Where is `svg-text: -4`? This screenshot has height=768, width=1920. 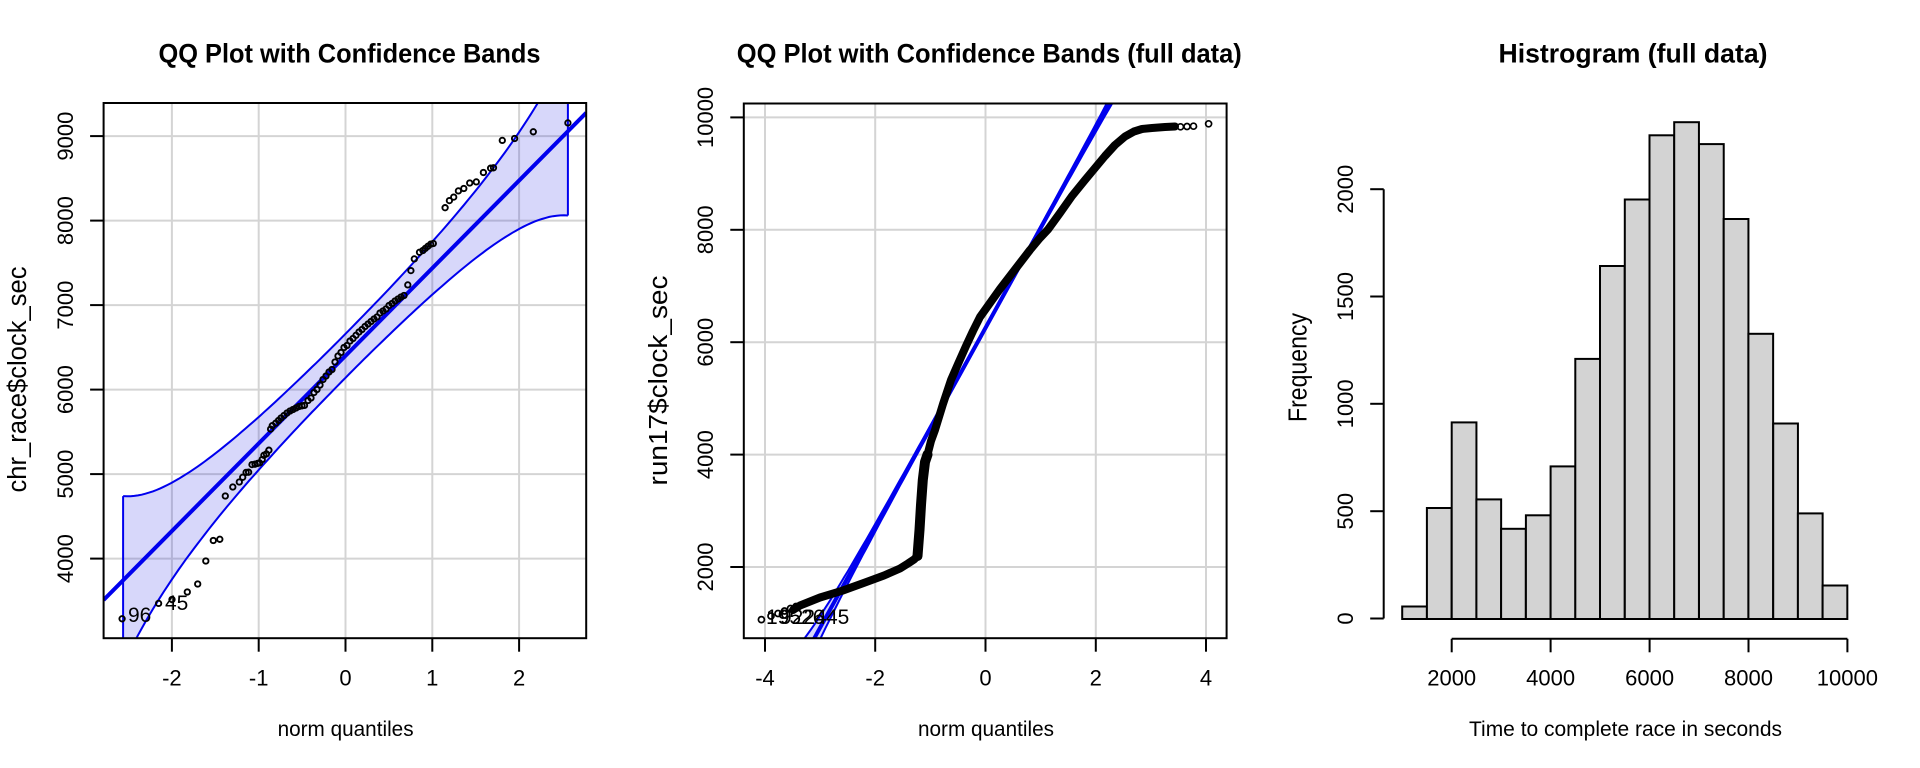 svg-text: -4 is located at coordinates (765, 678).